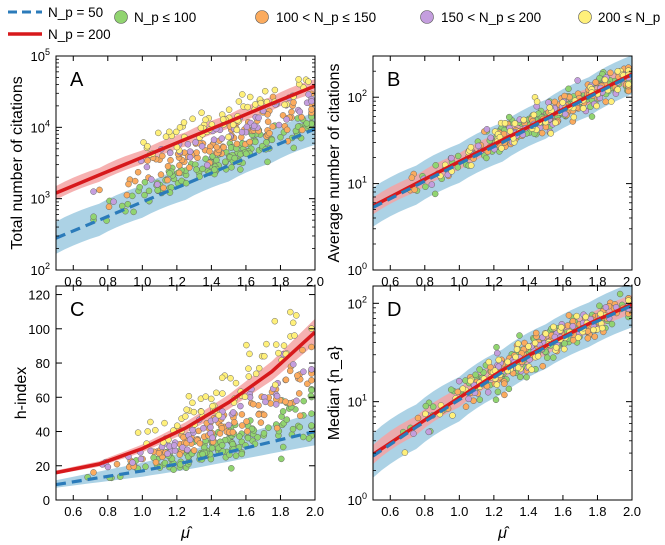  I want to click on y-tick-label: 10³, so click(40, 198).